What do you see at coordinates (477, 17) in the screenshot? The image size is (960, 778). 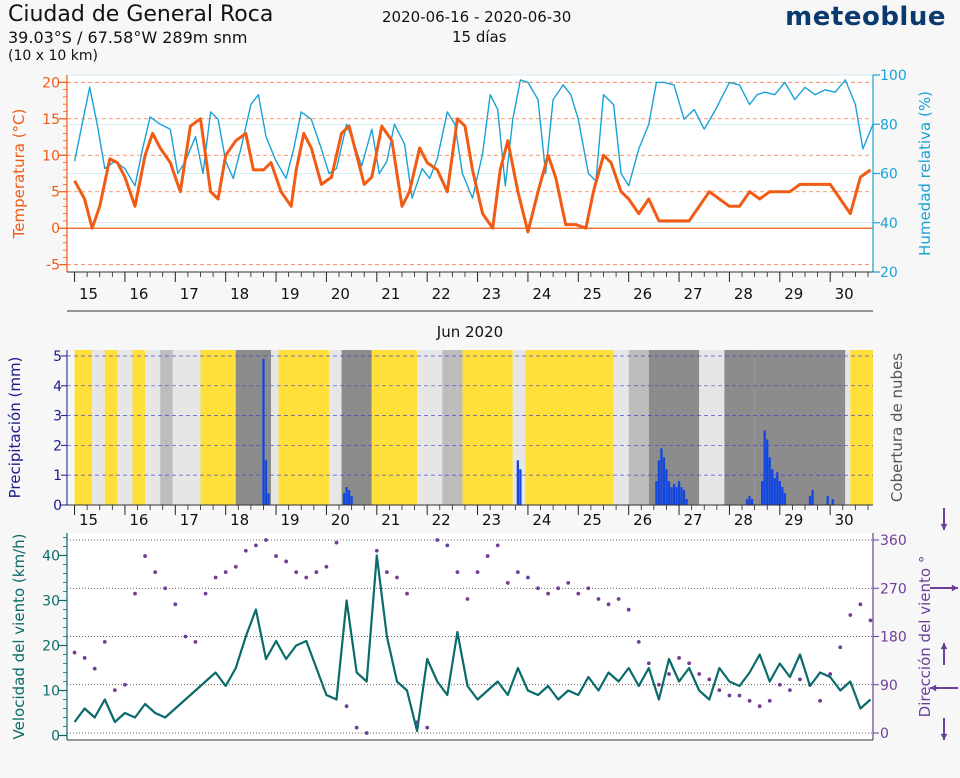 I see `date-range: 2020-06-16 - 2020-06-30` at bounding box center [477, 17].